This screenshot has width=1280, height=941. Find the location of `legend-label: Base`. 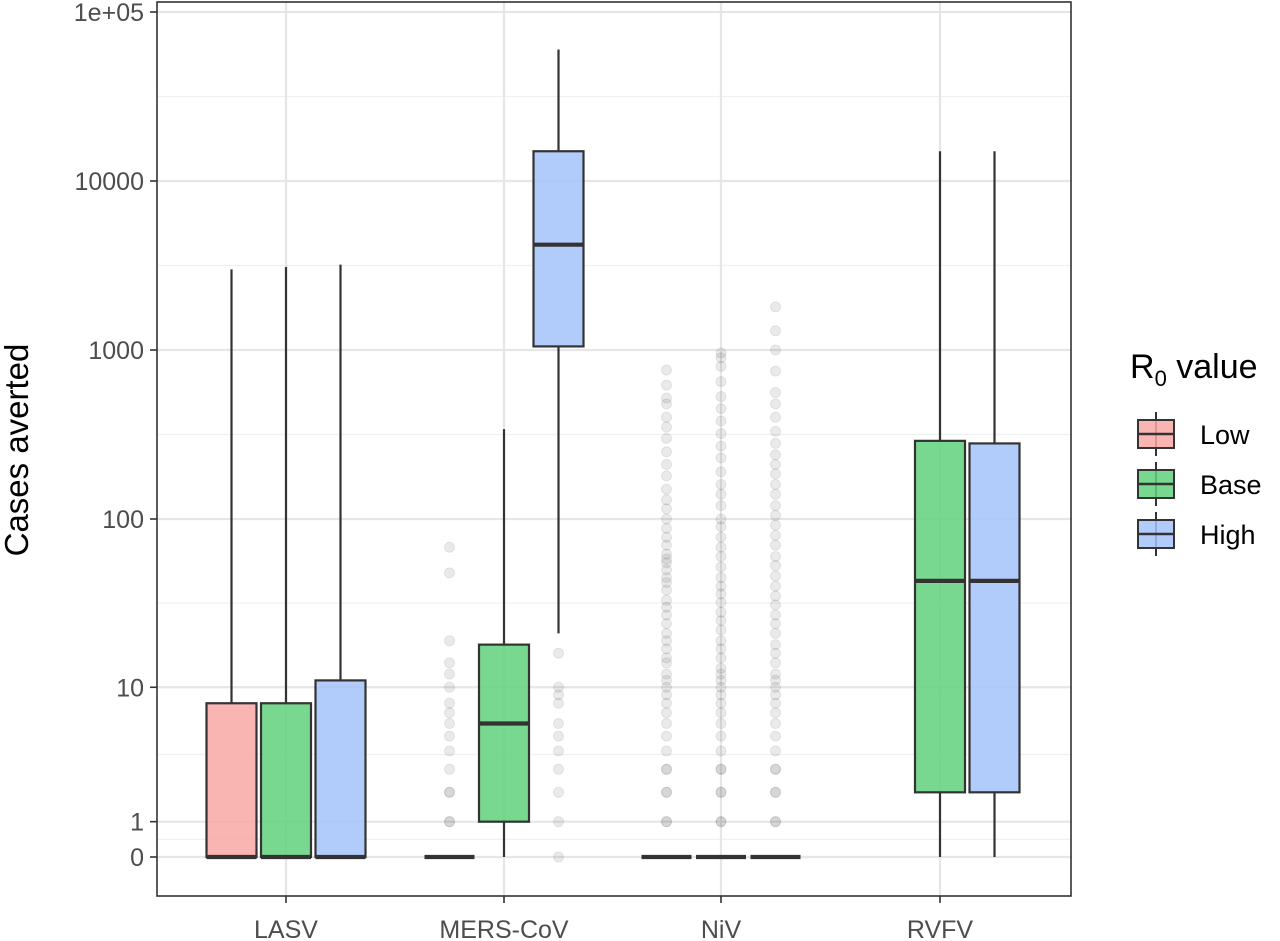

legend-label: Base is located at coordinates (1231, 485).